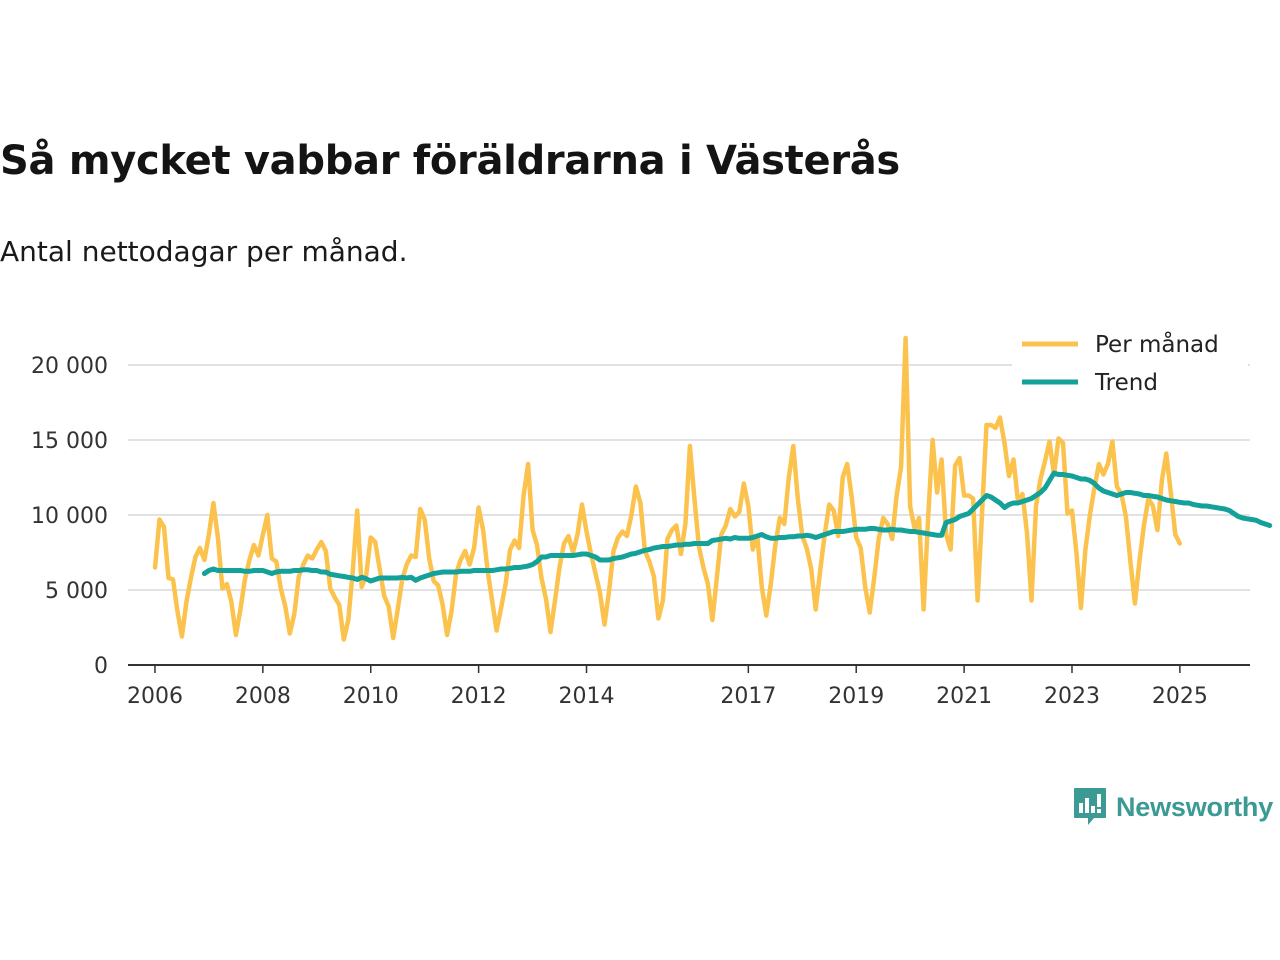 The height and width of the screenshot is (960, 1280). What do you see at coordinates (1072, 696) in the screenshot?
I see `x-tick-label: 2023` at bounding box center [1072, 696].